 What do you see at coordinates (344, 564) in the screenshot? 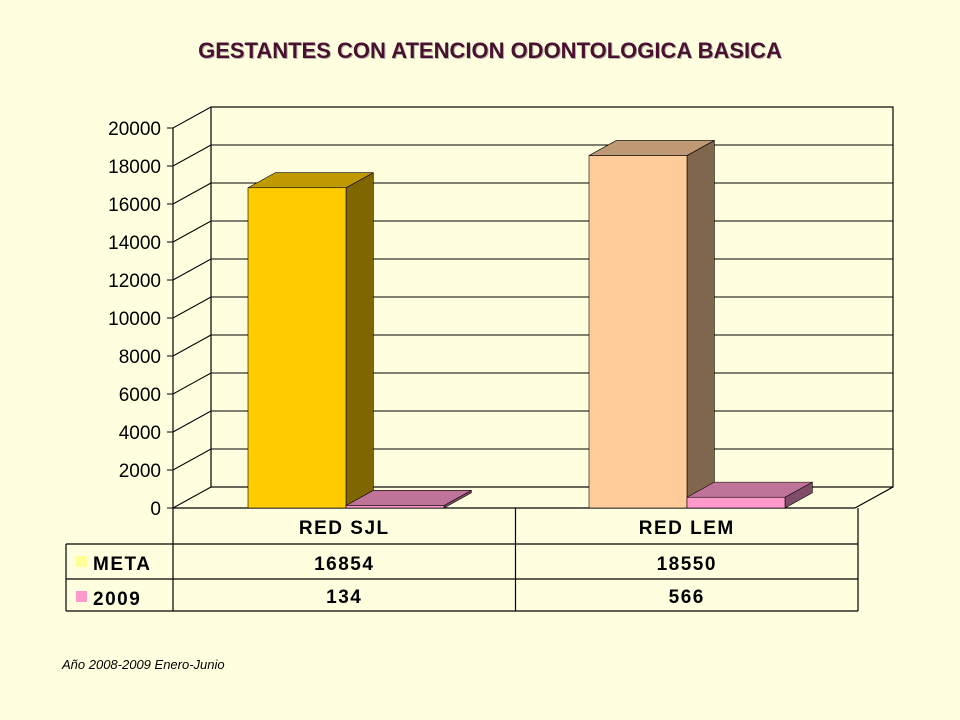
I see `data-label-meta: 16854` at bounding box center [344, 564].